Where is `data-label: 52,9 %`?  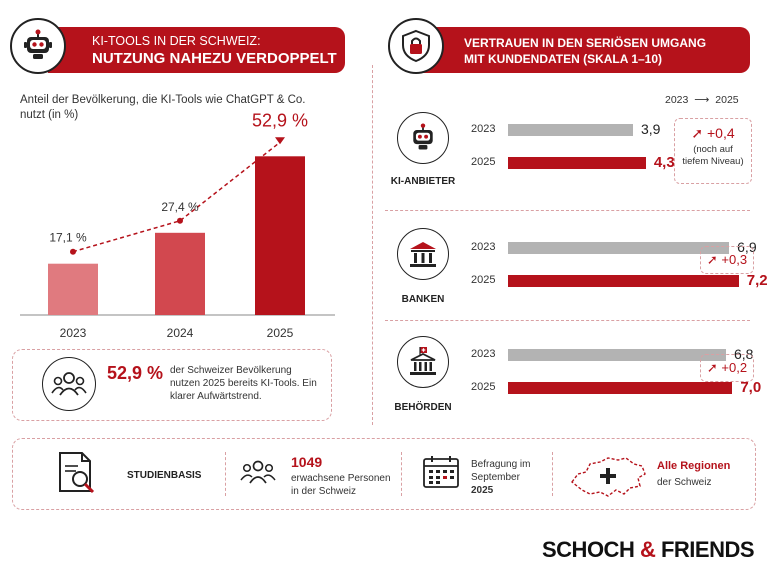 data-label: 52,9 % is located at coordinates (280, 120).